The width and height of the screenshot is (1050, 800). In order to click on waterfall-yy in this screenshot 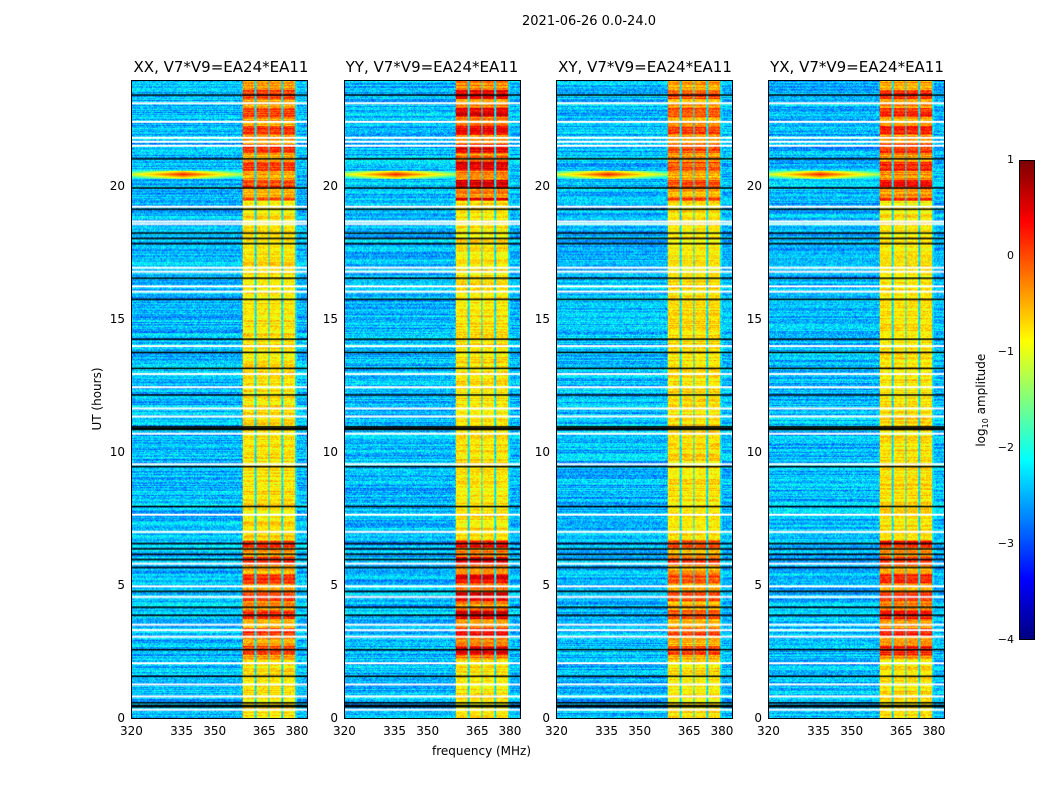, I will do `click(432, 399)`.